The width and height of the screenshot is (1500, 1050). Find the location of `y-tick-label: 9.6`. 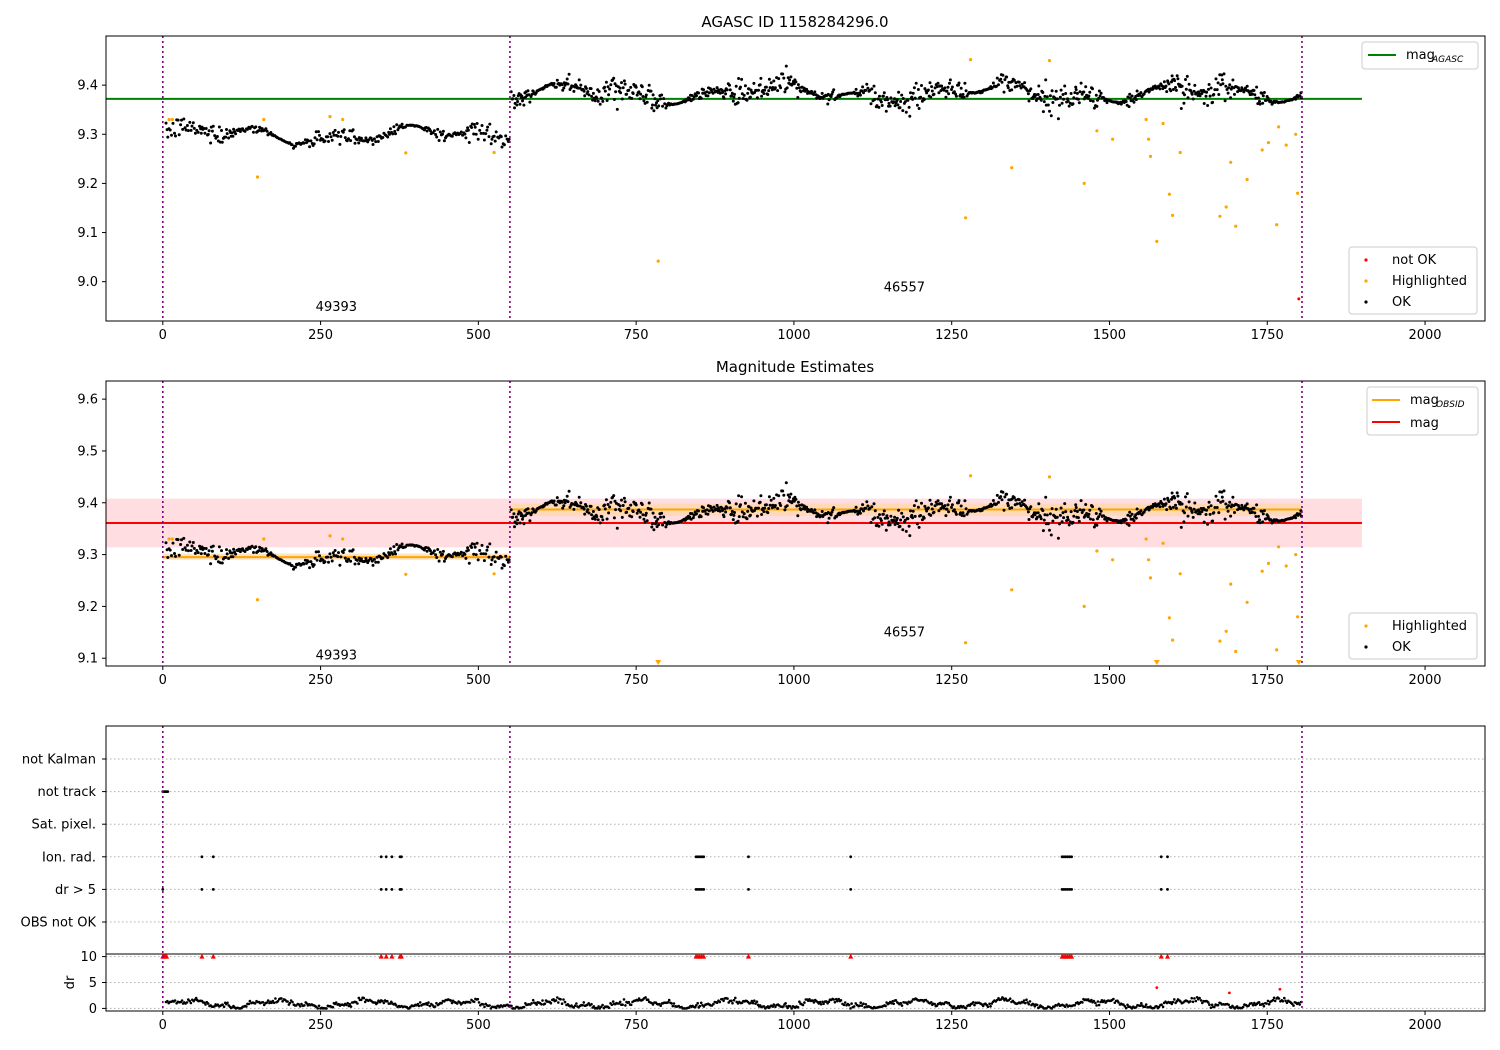

y-tick-label: 9.6 is located at coordinates (87, 400).